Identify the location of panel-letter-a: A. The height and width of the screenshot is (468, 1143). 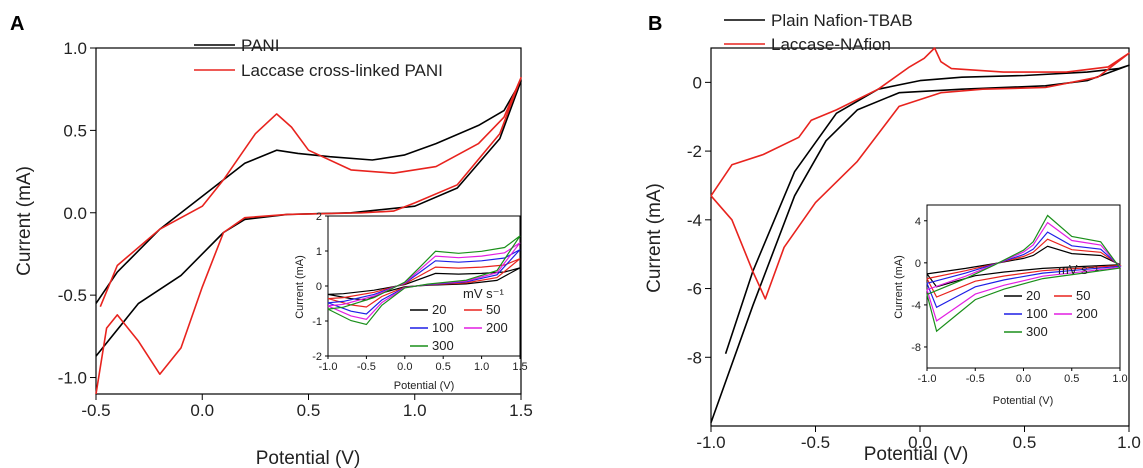
(17, 24).